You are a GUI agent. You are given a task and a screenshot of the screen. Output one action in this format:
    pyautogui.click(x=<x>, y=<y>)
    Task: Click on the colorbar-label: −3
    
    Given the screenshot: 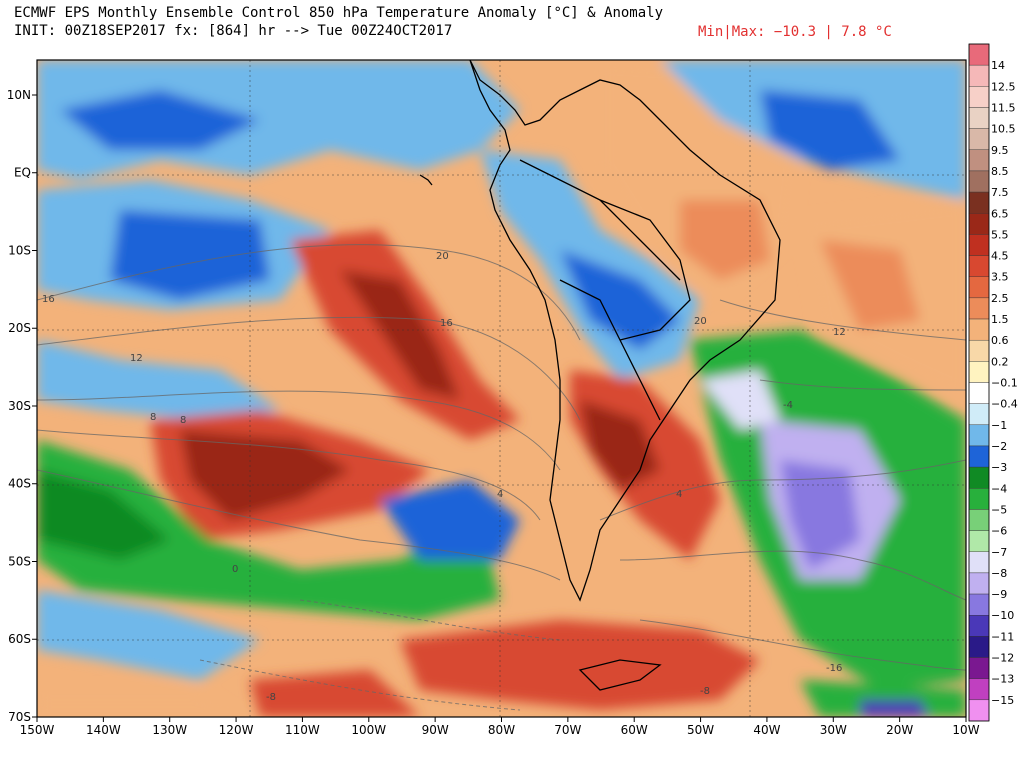 What is the action you would take?
    pyautogui.click(x=999, y=467)
    